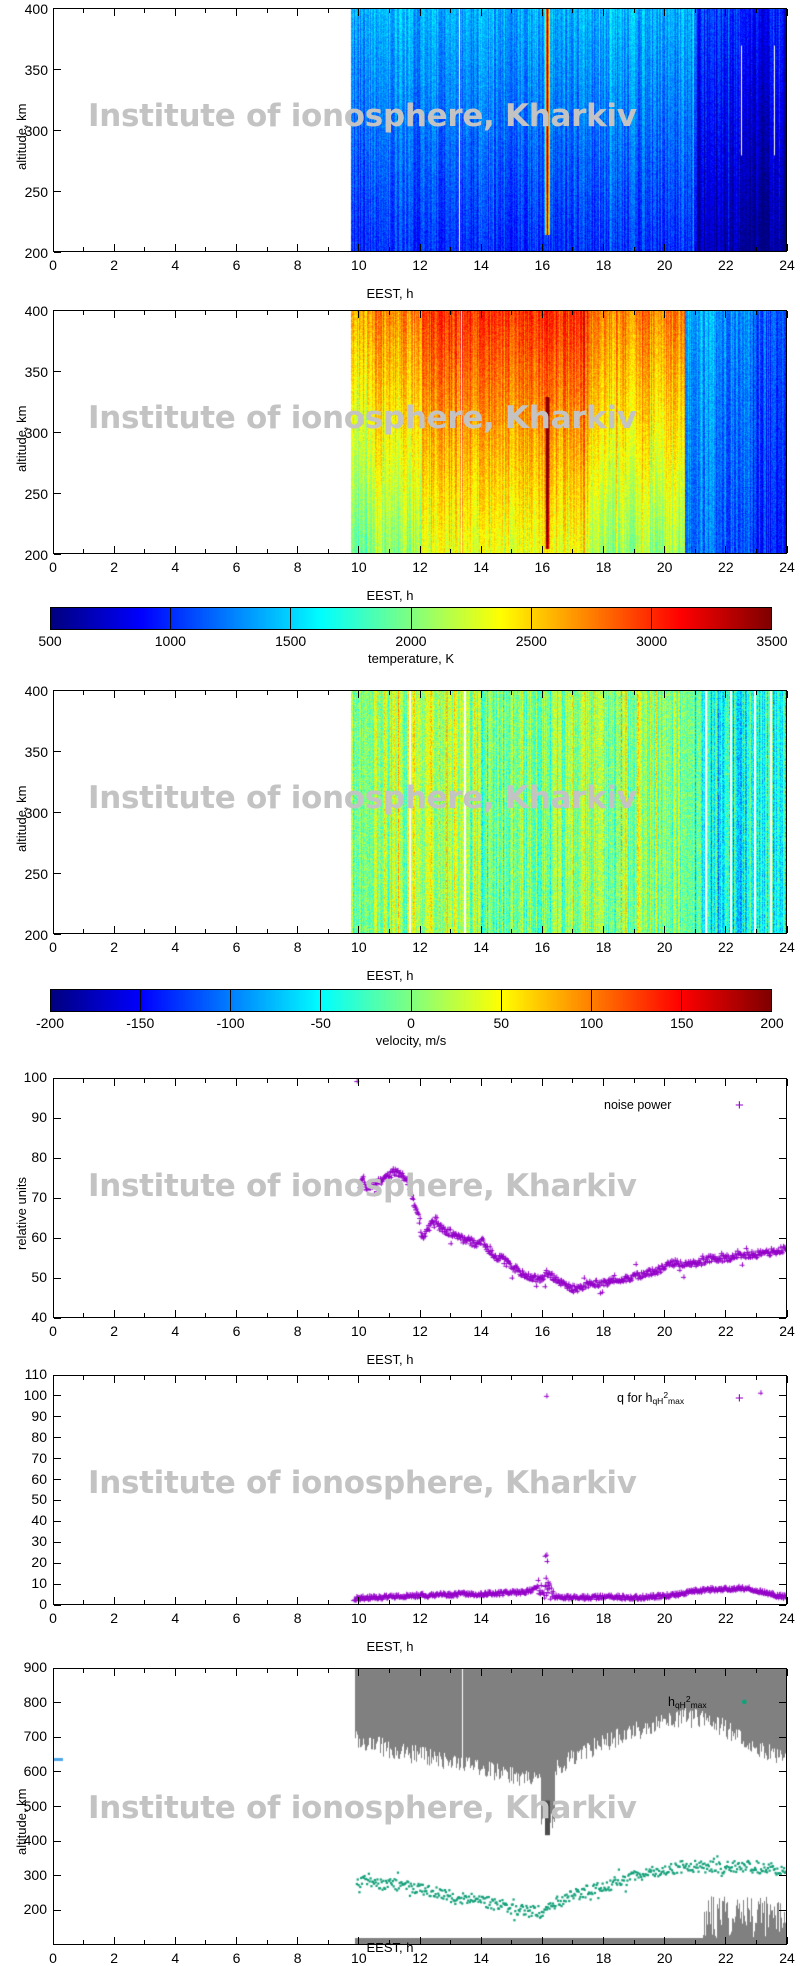  I want to click on y-tick-ion-200: 200, so click(36, 253).